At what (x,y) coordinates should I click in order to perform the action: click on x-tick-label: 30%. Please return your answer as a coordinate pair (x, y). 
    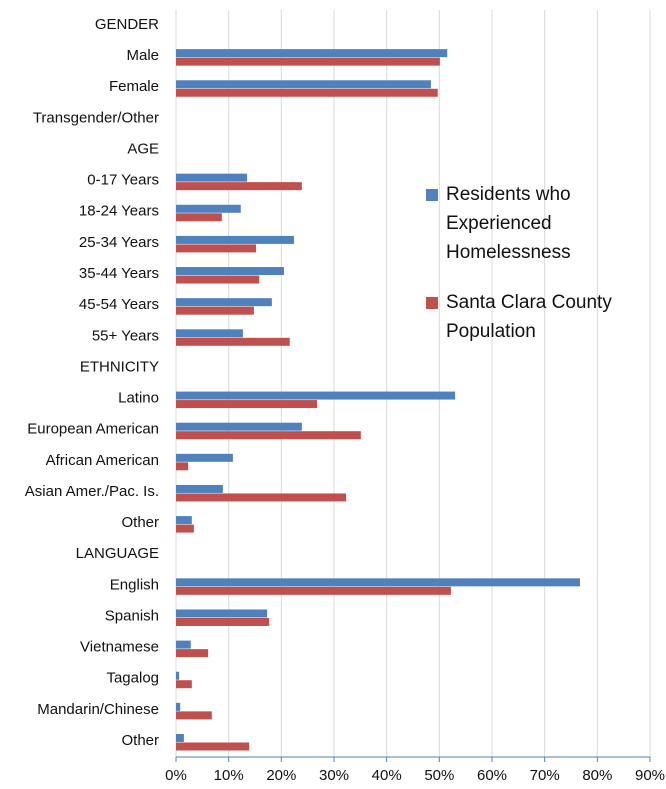
    Looking at the image, I should click on (334, 775).